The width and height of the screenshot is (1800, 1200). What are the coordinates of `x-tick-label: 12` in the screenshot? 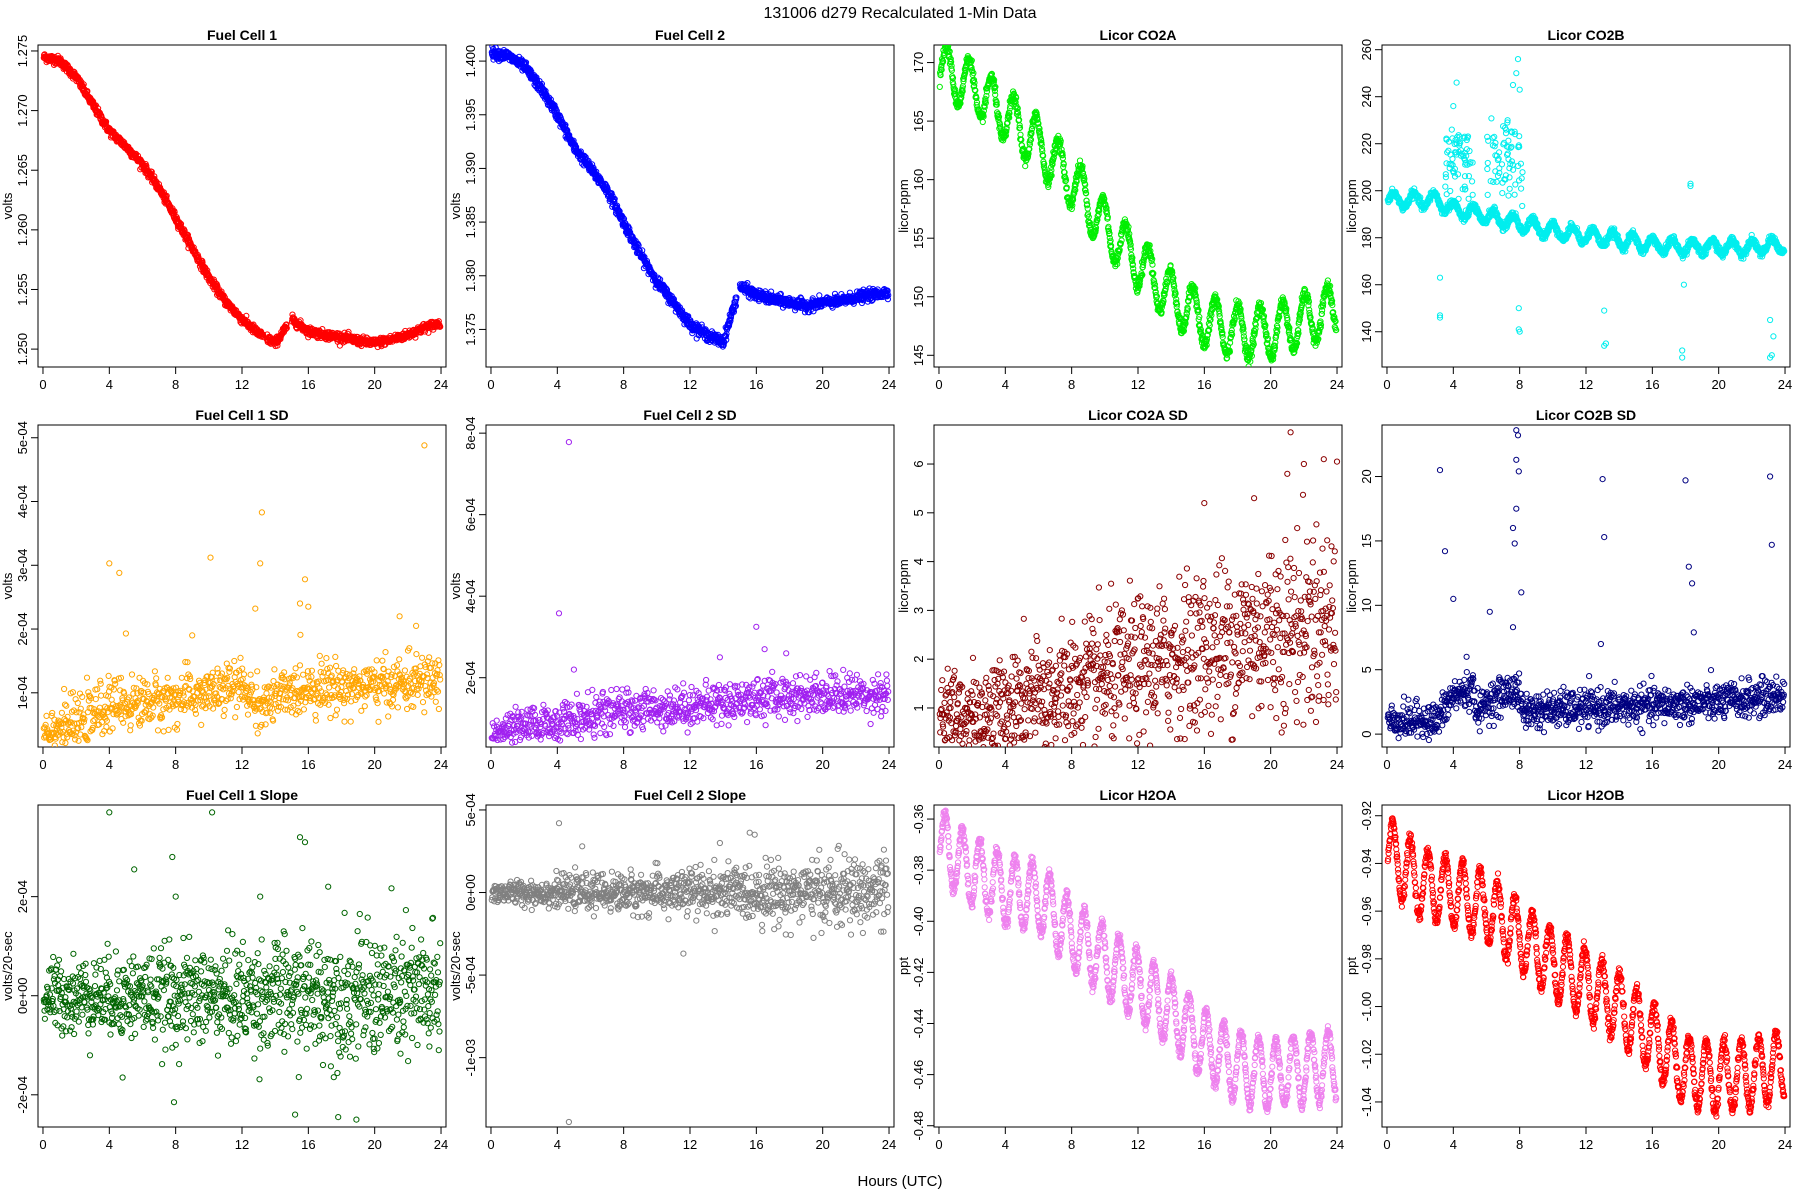 It's located at (1586, 384).